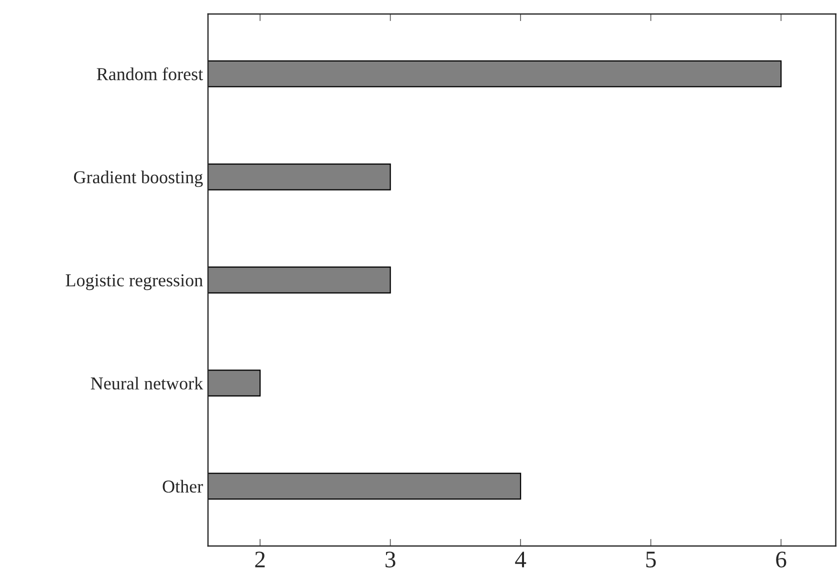 The image size is (837, 579). I want to click on x-tick-label: 5, so click(651, 560).